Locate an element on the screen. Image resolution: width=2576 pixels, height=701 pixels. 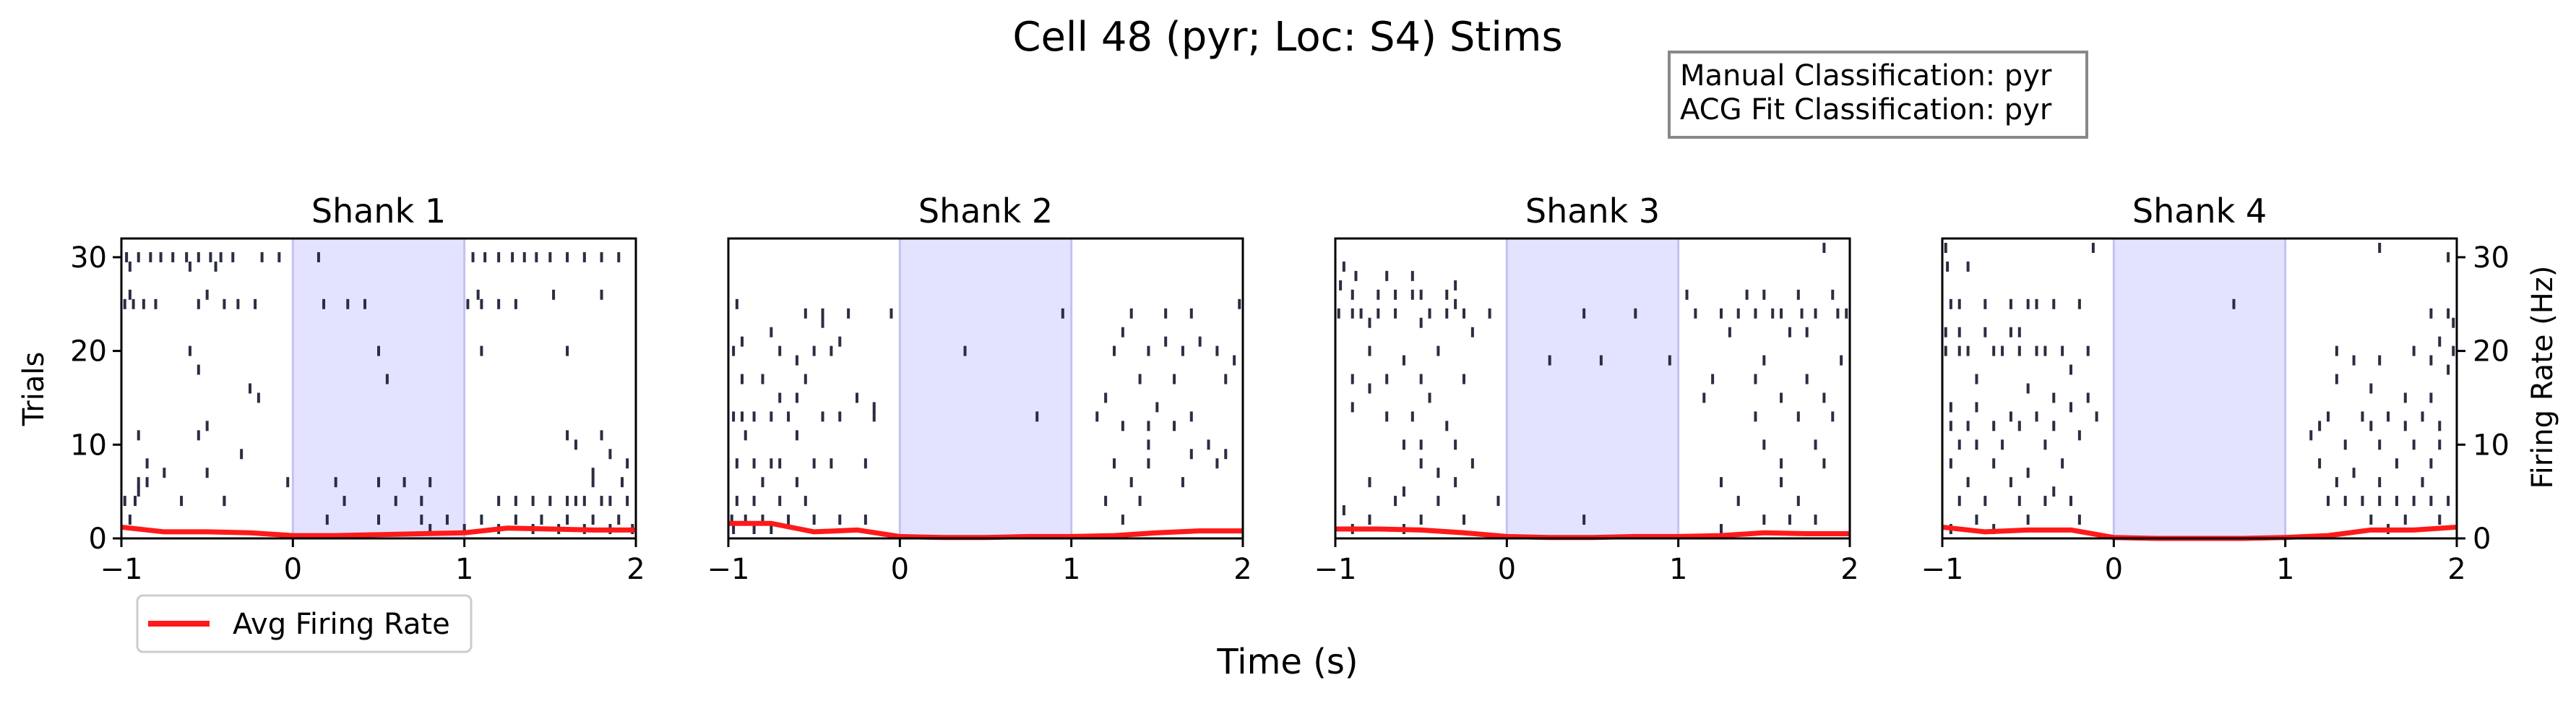
y-axis-label-left: Trials is located at coordinates (34, 389).